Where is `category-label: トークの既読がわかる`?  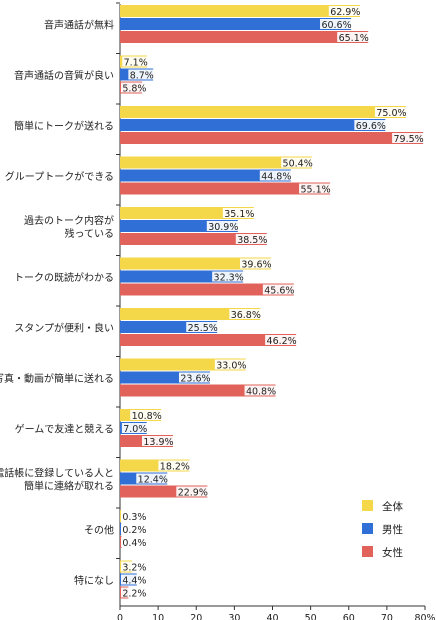 category-label: トークの既読がわかる is located at coordinates (64, 277).